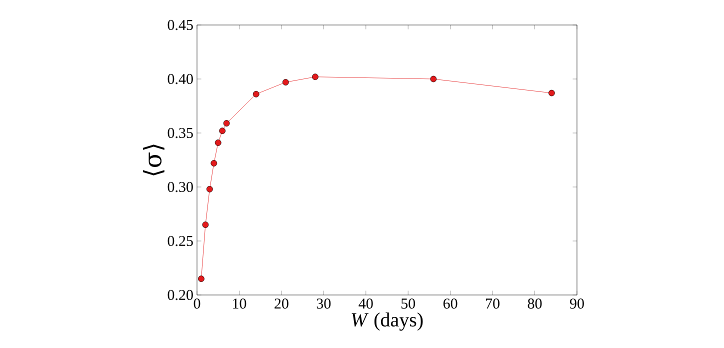 This screenshot has width=724, height=348. What do you see at coordinates (180, 79) in the screenshot?
I see `y-tick-label: 0.40` at bounding box center [180, 79].